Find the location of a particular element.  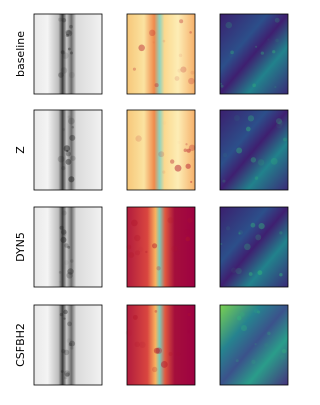

row-label: CSFBH2 is located at coordinates (20, 345).